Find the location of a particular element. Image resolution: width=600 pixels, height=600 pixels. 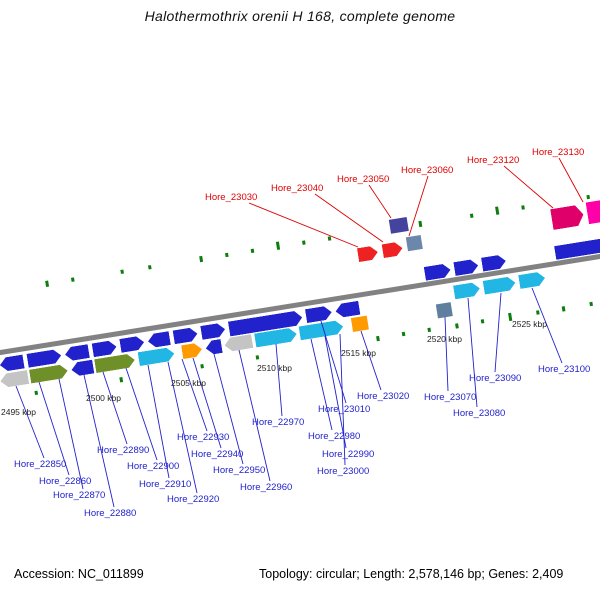

gene-label: Hore_22940 is located at coordinates (217, 454).